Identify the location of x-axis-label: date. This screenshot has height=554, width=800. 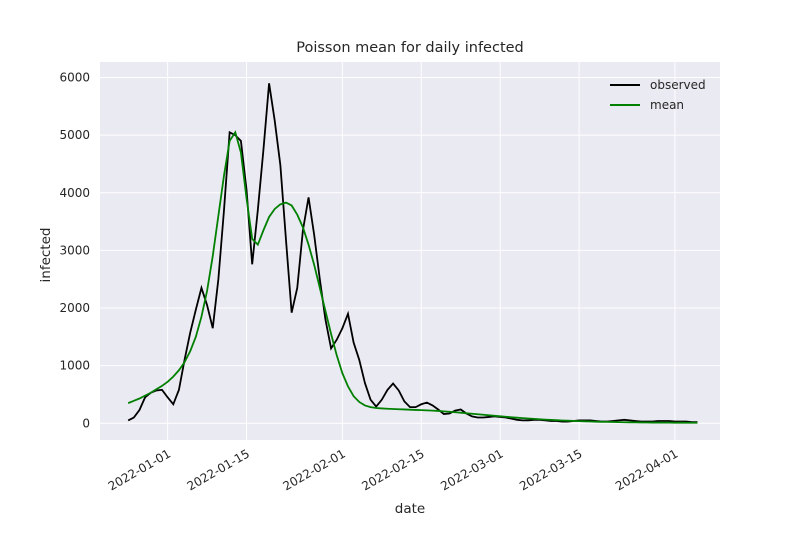
(410, 509).